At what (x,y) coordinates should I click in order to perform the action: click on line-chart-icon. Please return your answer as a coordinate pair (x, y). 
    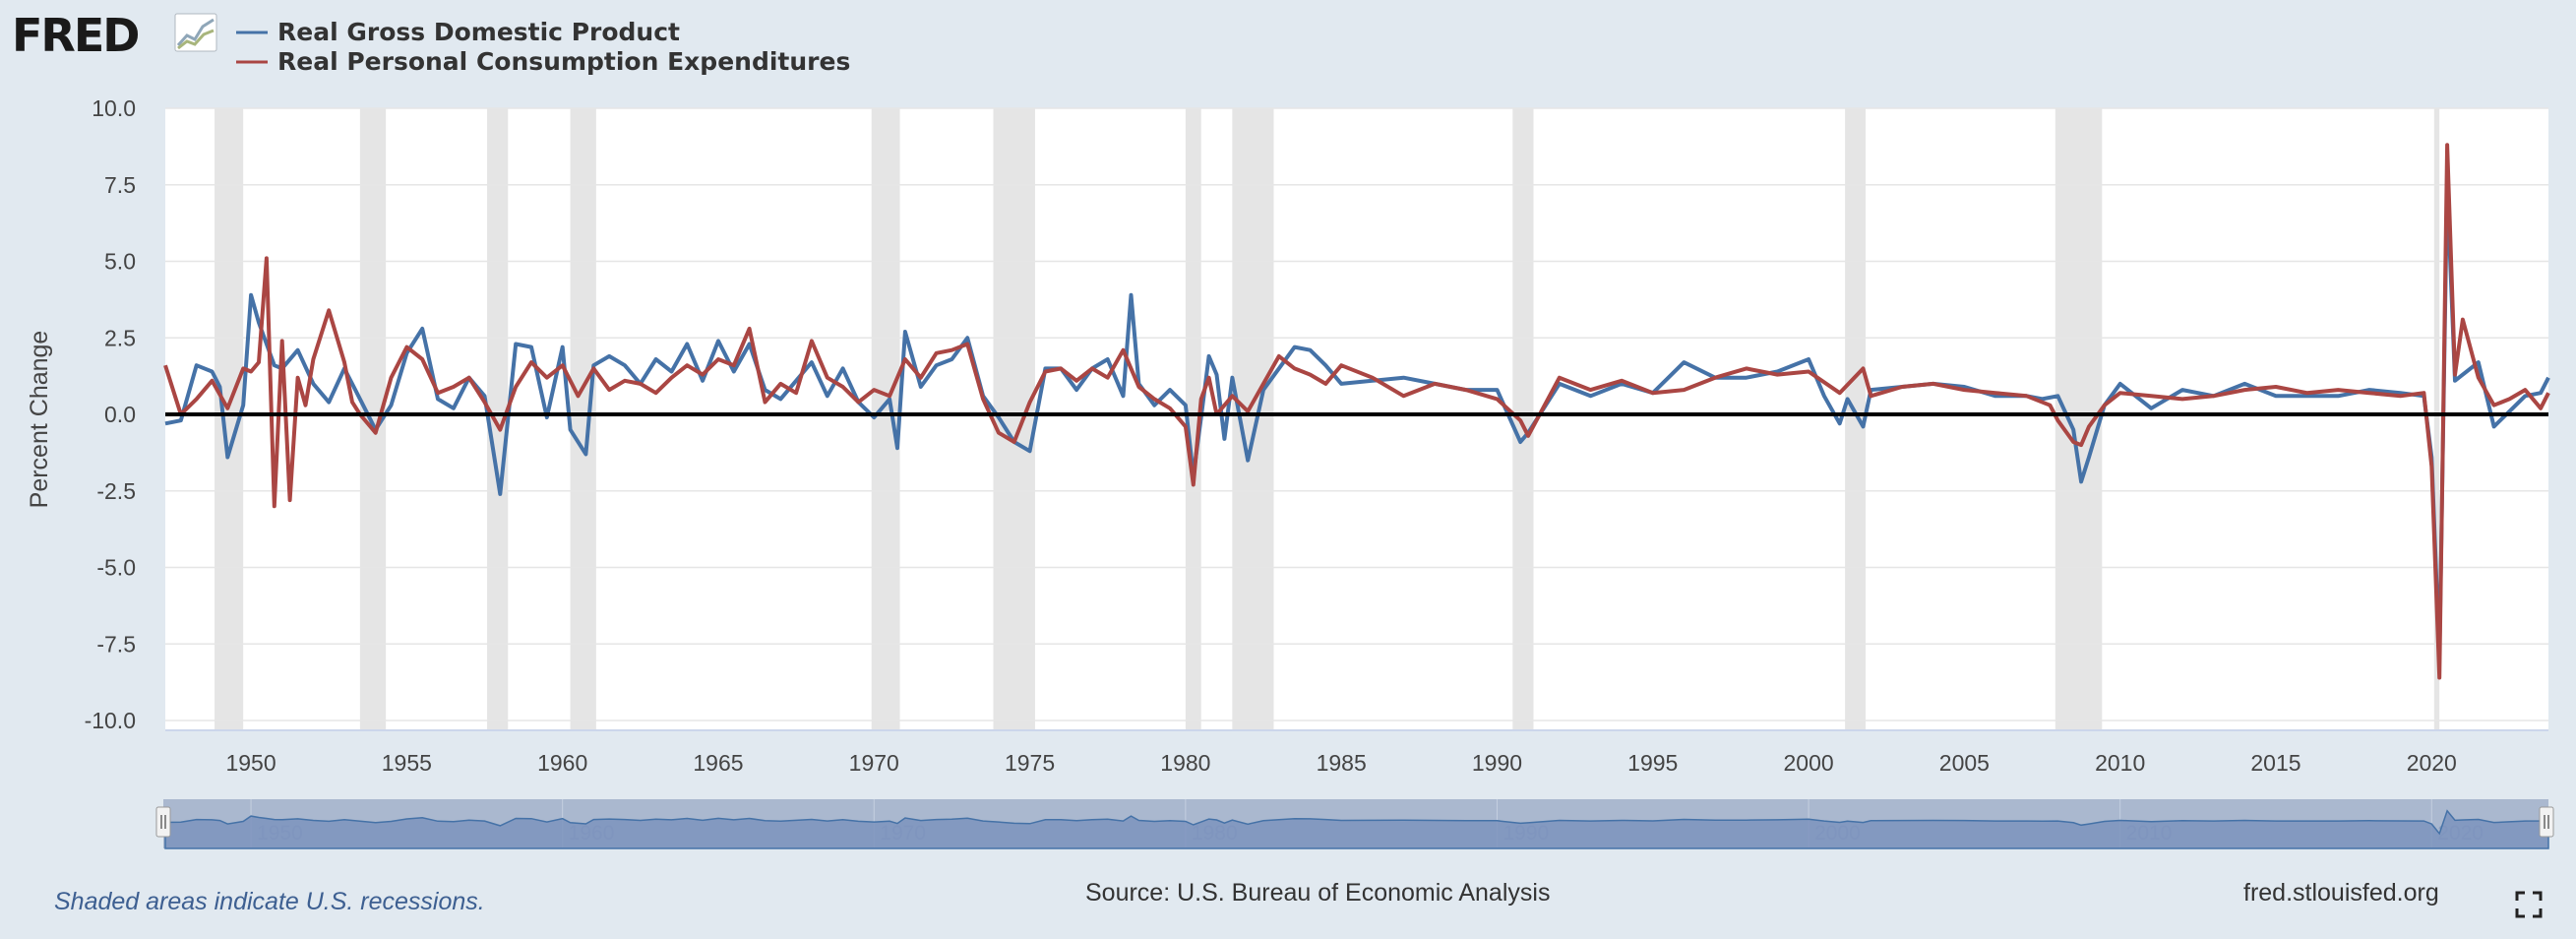
    Looking at the image, I should click on (195, 32).